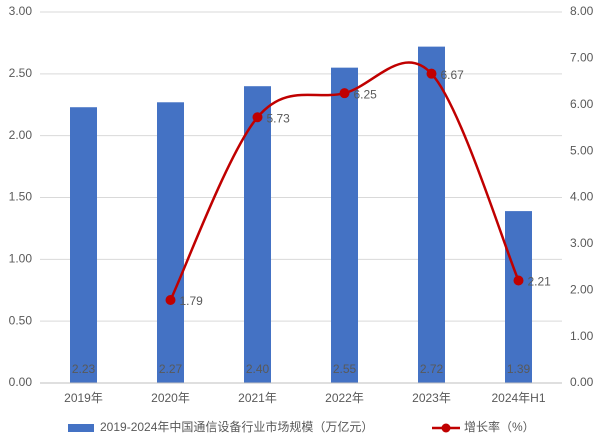 The height and width of the screenshot is (440, 606). What do you see at coordinates (279, 118) in the screenshot?
I see `line-value-label: 5.73` at bounding box center [279, 118].